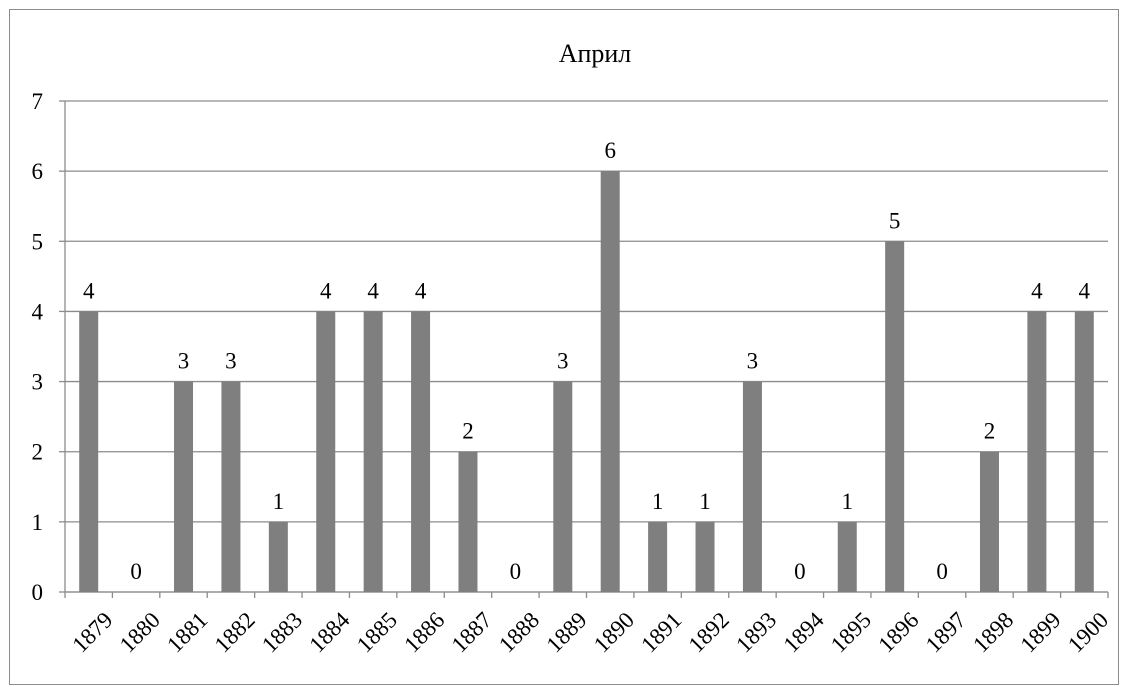 The height and width of the screenshot is (687, 1130). Describe the element at coordinates (38, 101) in the screenshot. I see `y-tick-label: 7` at that location.